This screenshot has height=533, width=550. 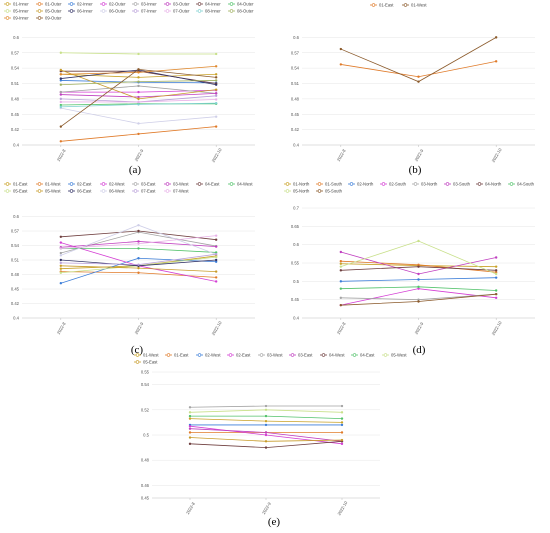 I want to click on legend-label: 04-Inner, so click(x=213, y=4).